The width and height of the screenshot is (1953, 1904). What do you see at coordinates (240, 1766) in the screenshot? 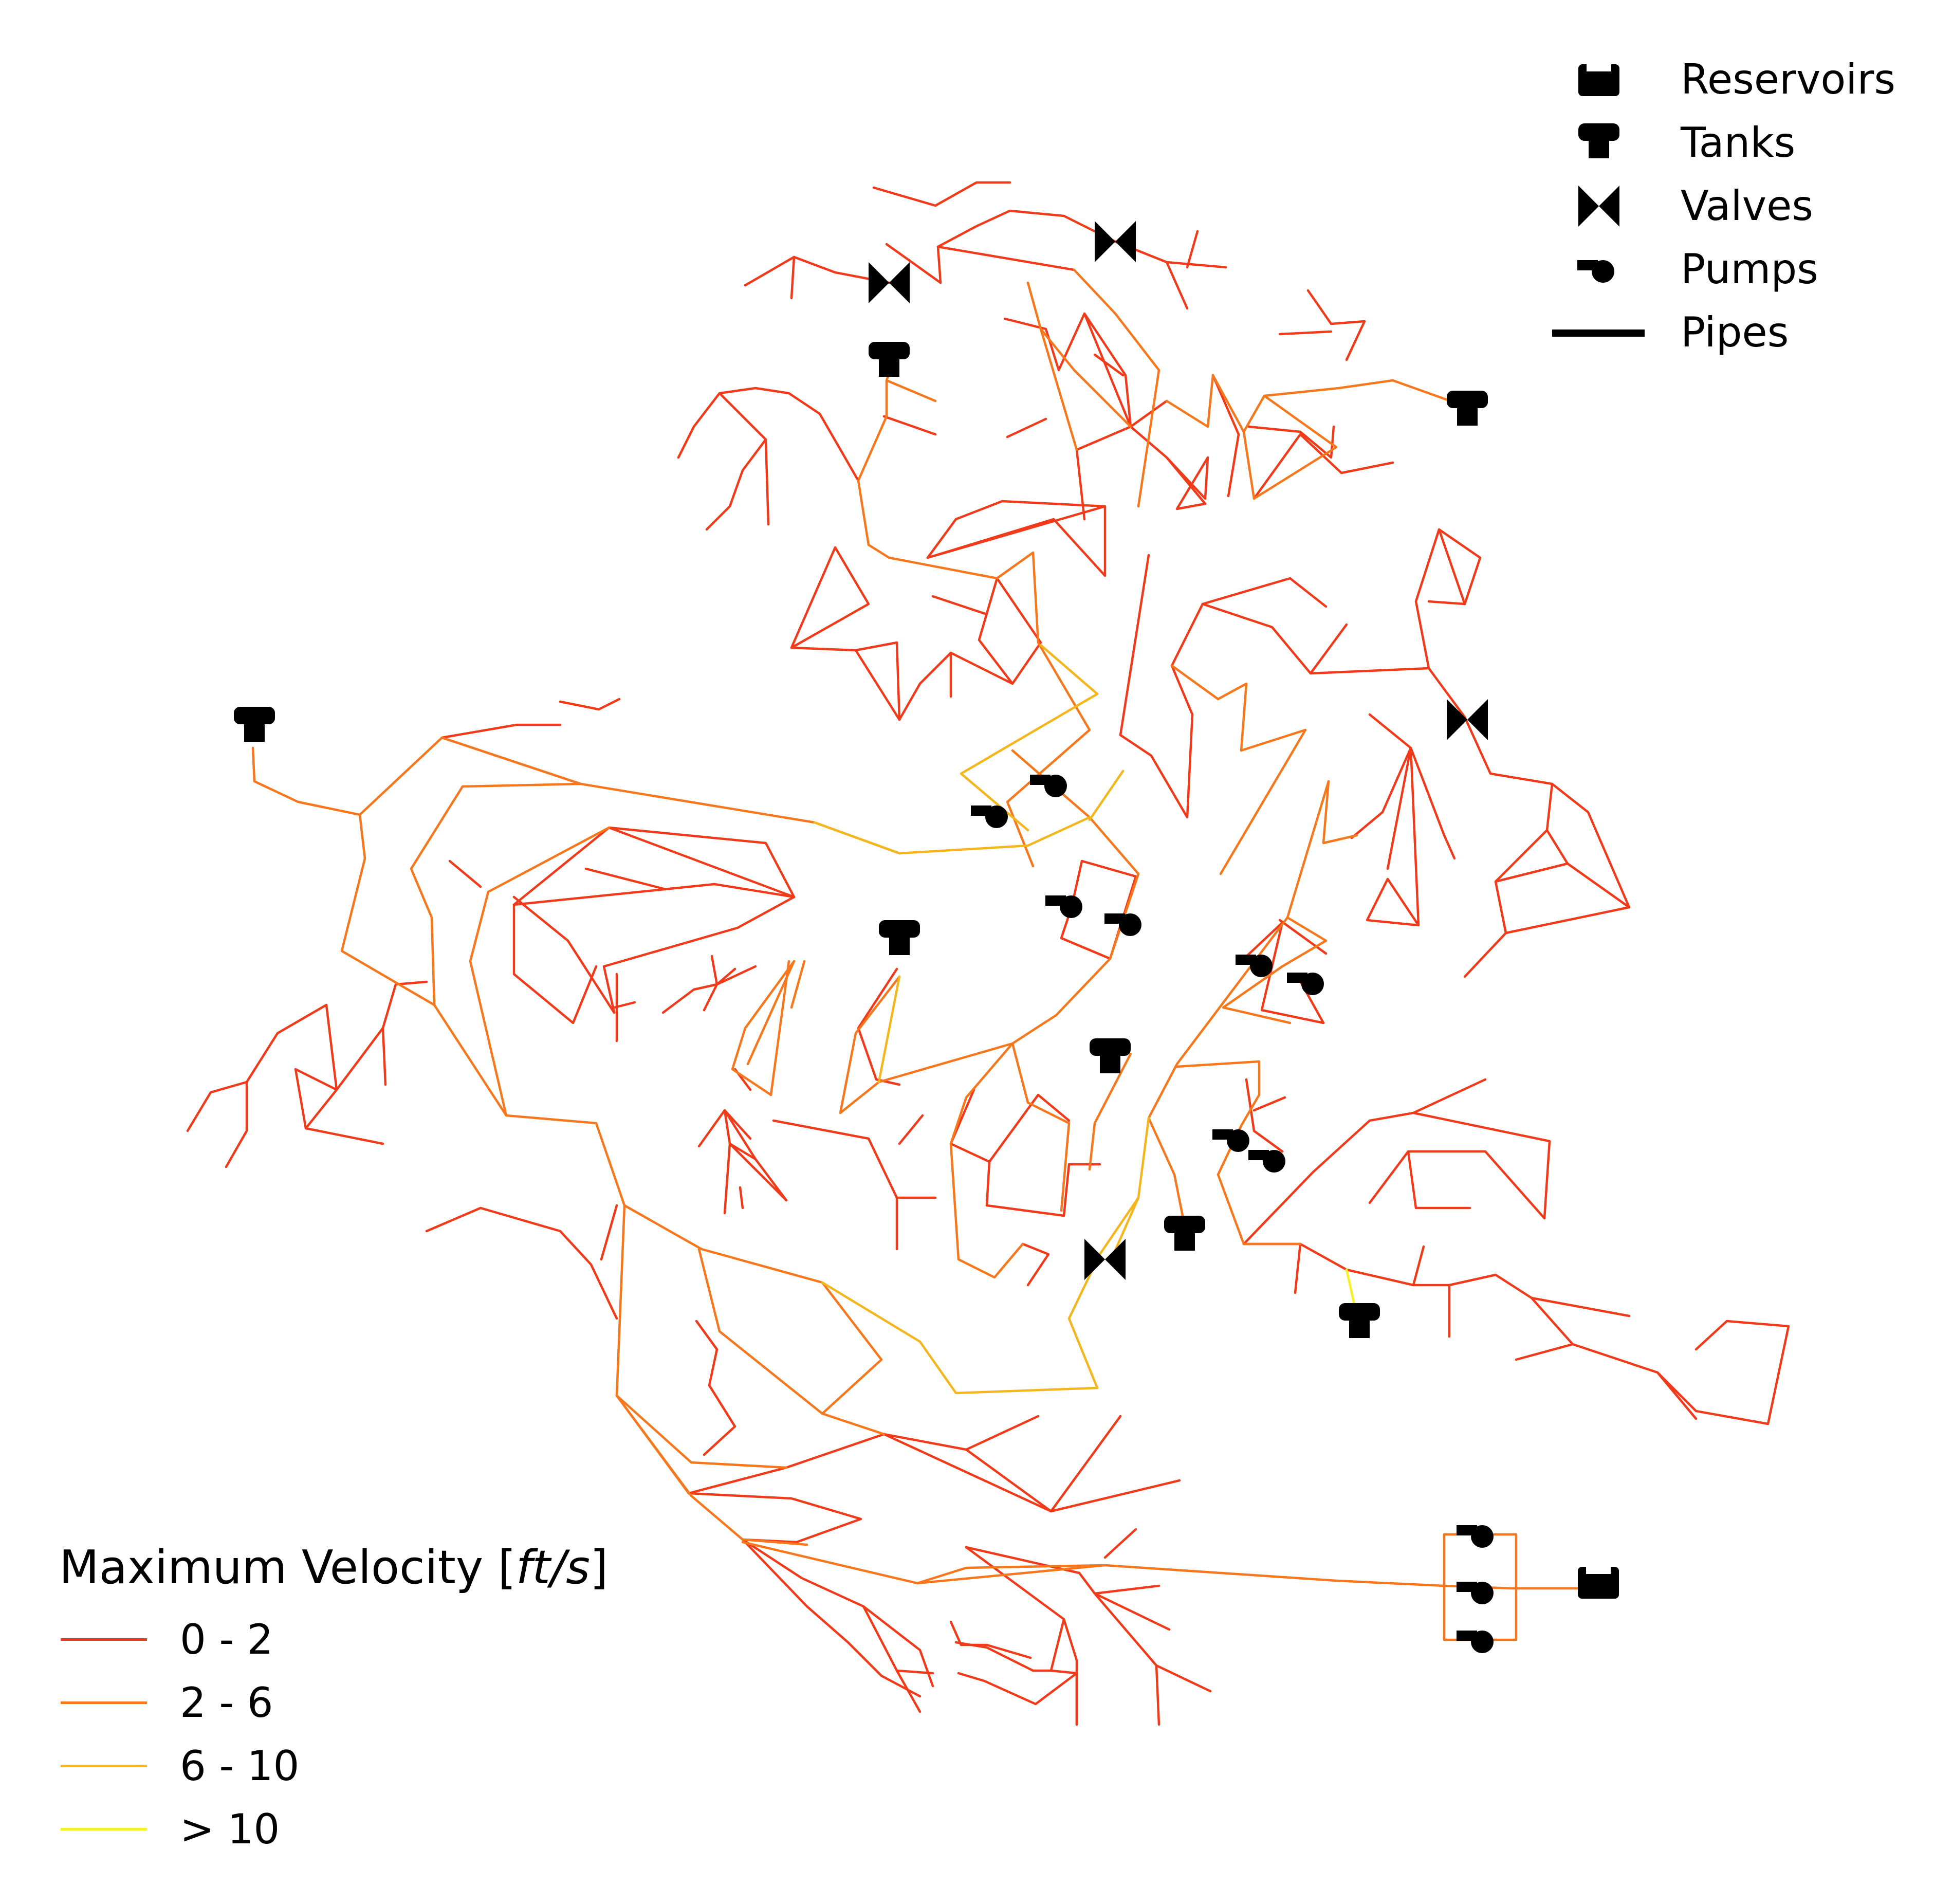
I see `velocity-class-label: 6 - 10` at bounding box center [240, 1766].